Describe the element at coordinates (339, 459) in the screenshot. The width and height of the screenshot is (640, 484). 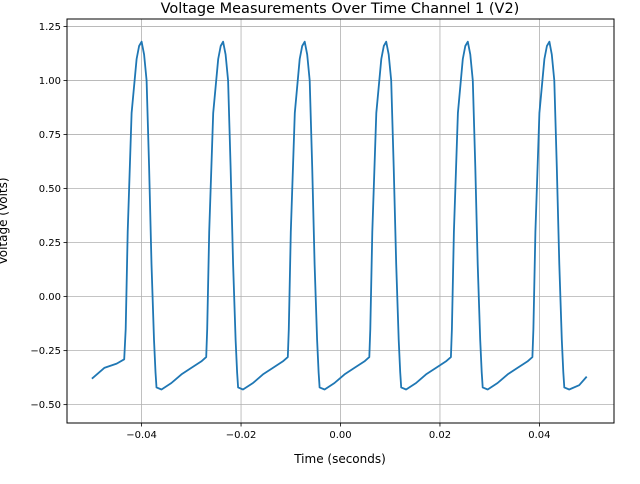
I see `x-axis-label: Time (seconds)` at that location.